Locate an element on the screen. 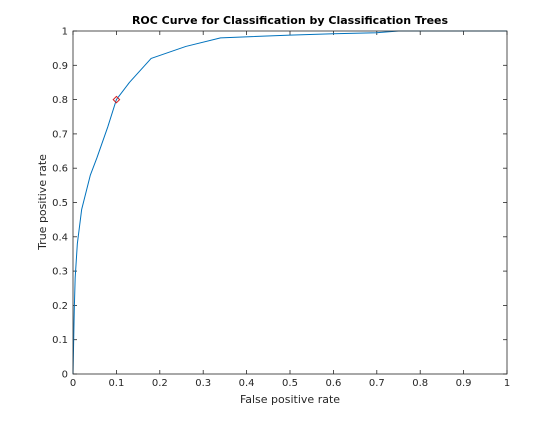 The height and width of the screenshot is (424, 560). y-axis-title: True positive rate is located at coordinates (42, 202).